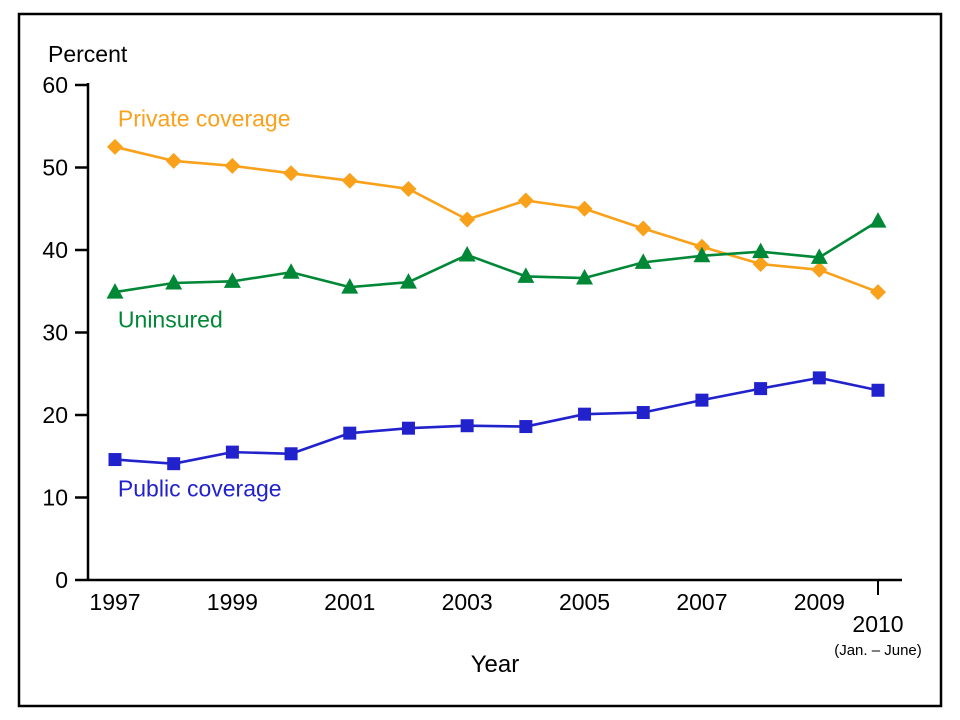  What do you see at coordinates (877, 624) in the screenshot?
I see `x-tick-label: 2010` at bounding box center [877, 624].